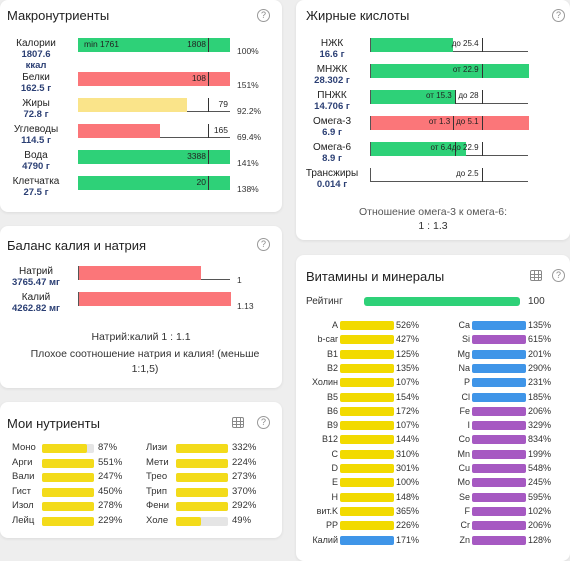 This screenshot has height=561, width=570. Describe the element at coordinates (408, 425) in the screenshot. I see `vitamin-percent: 107%` at that location.